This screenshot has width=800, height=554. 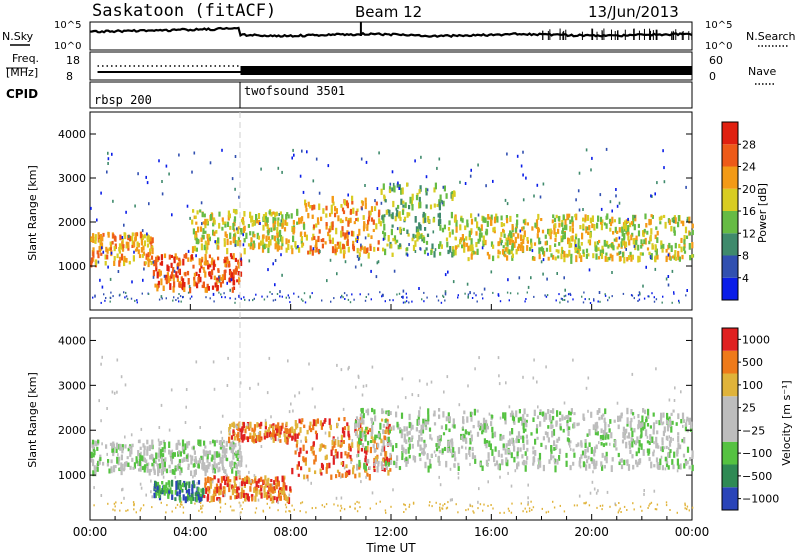 What do you see at coordinates (749, 211) in the screenshot?
I see `colorbar-tick-label: 16` at bounding box center [749, 211].